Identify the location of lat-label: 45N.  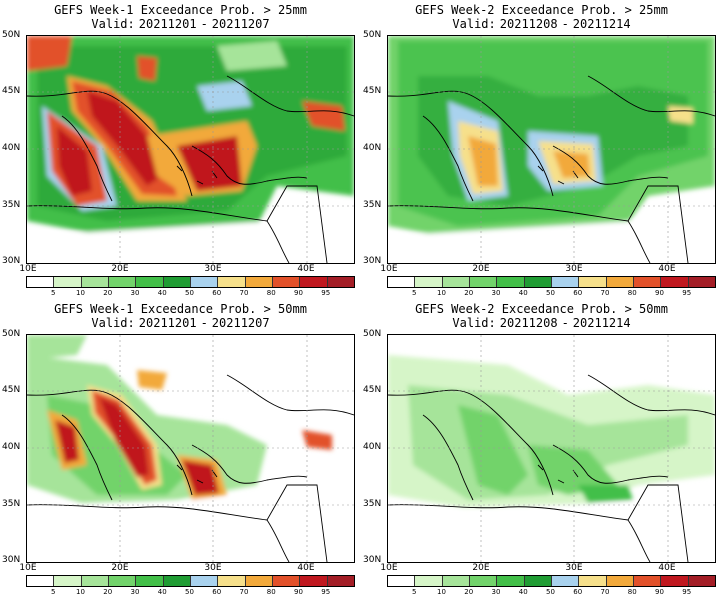
(11, 91).